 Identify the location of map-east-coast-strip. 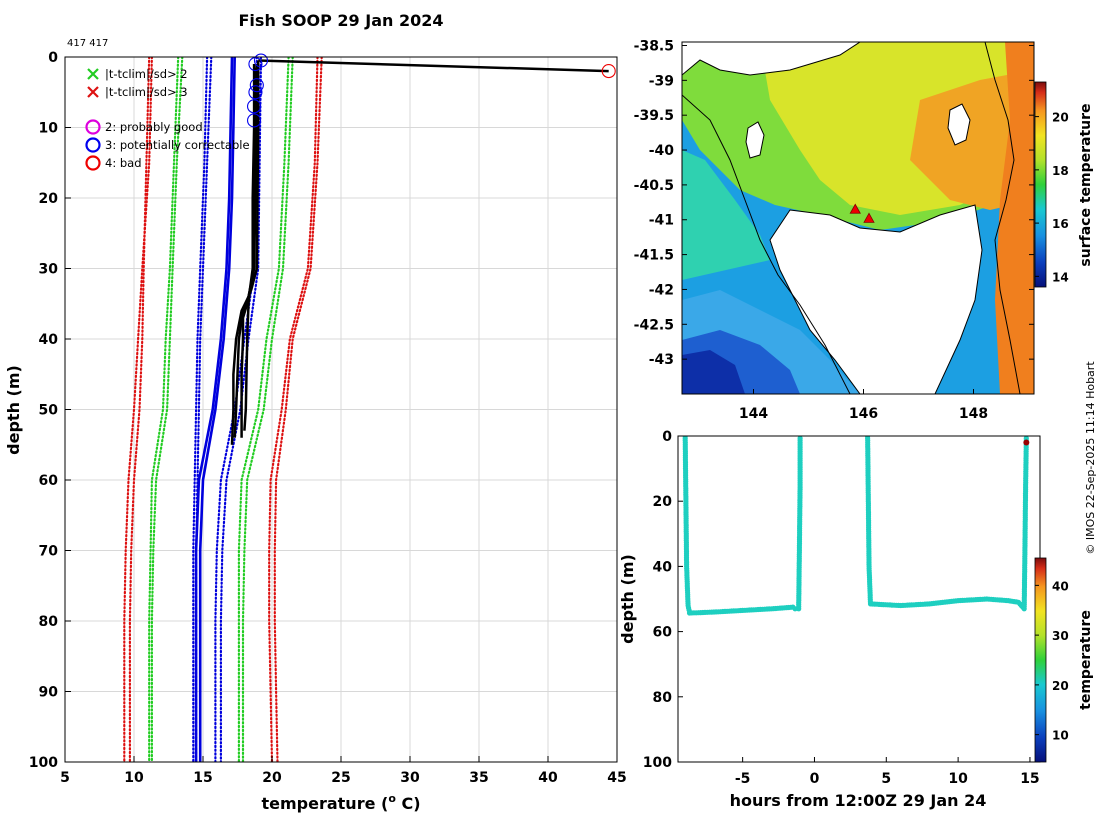
(1014, 218).